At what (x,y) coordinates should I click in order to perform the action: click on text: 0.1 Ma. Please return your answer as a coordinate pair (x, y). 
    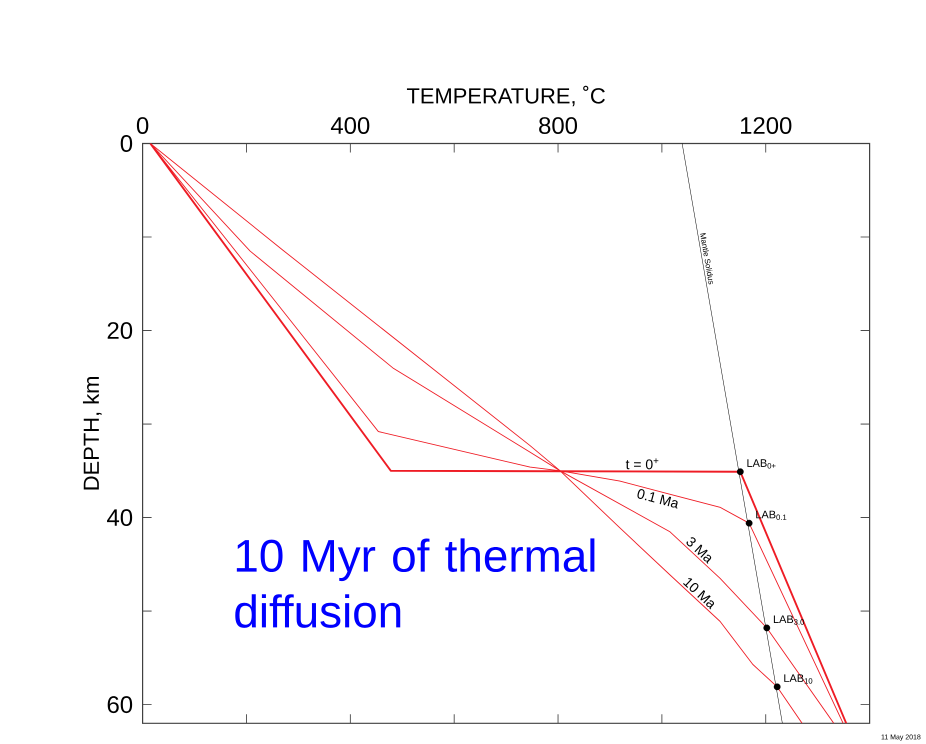
    Looking at the image, I should click on (657, 498).